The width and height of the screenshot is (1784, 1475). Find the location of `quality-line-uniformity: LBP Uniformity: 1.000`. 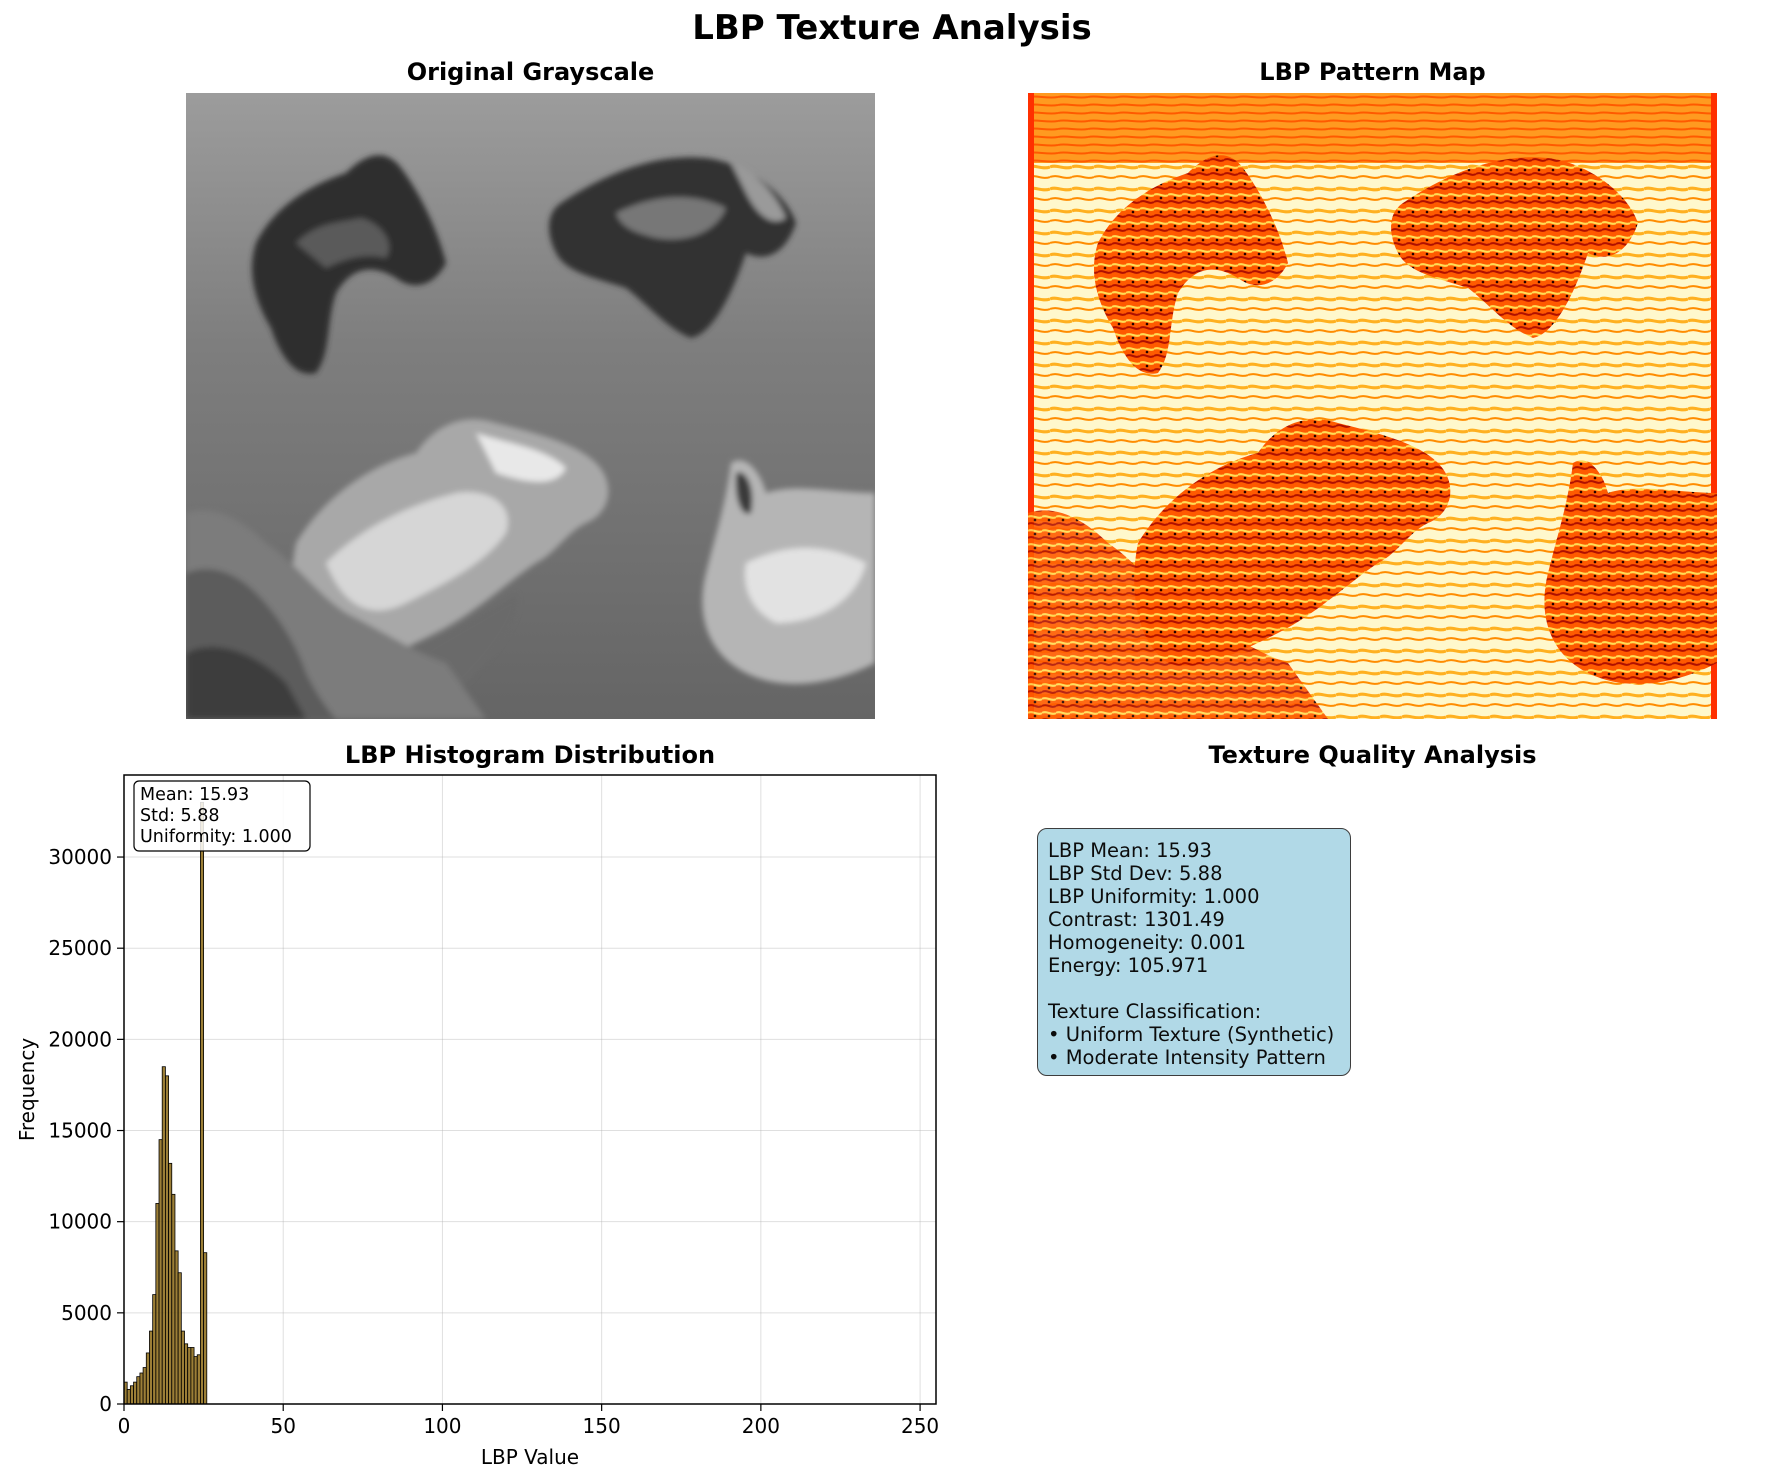

quality-line-uniformity: LBP Uniformity: 1.000 is located at coordinates (1154, 896).